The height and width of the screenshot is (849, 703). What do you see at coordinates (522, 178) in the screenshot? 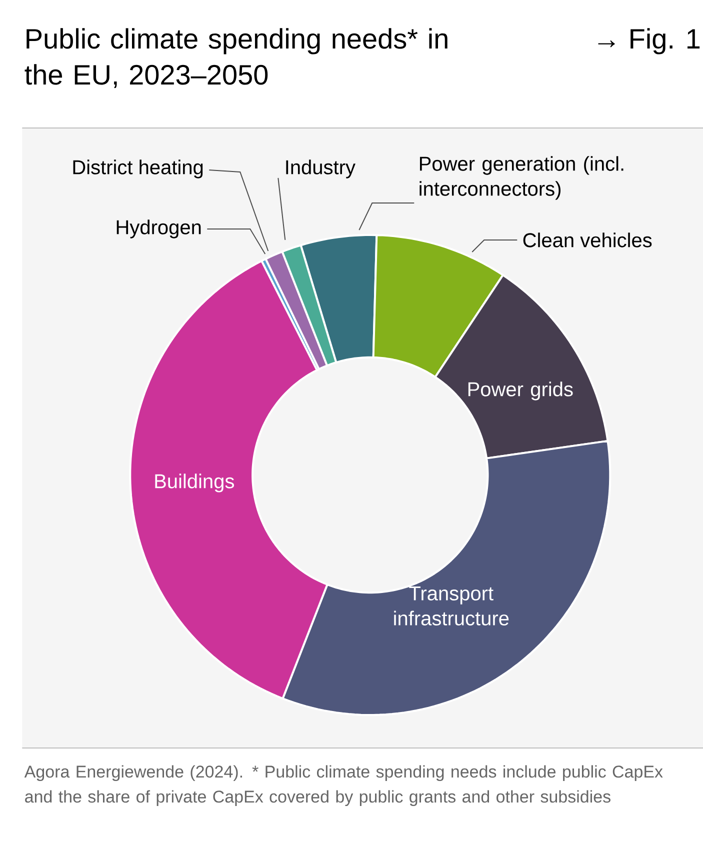
I see `slice-label: Power generation (incl. interconnectors)` at bounding box center [522, 178].